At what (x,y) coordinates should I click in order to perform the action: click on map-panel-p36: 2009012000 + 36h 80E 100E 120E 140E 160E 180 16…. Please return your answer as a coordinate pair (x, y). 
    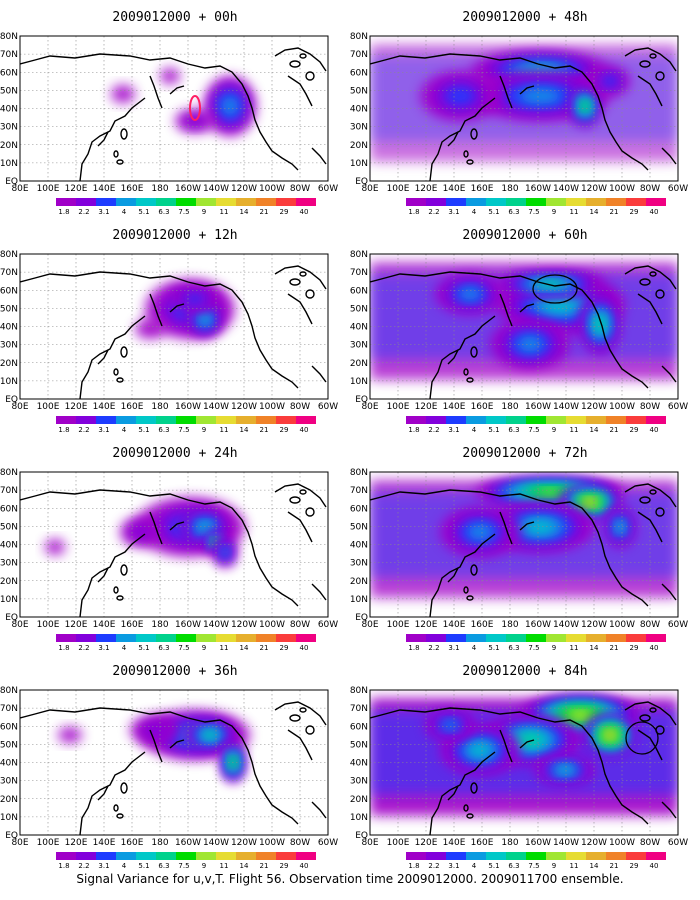
    Looking at the image, I should click on (175, 763).